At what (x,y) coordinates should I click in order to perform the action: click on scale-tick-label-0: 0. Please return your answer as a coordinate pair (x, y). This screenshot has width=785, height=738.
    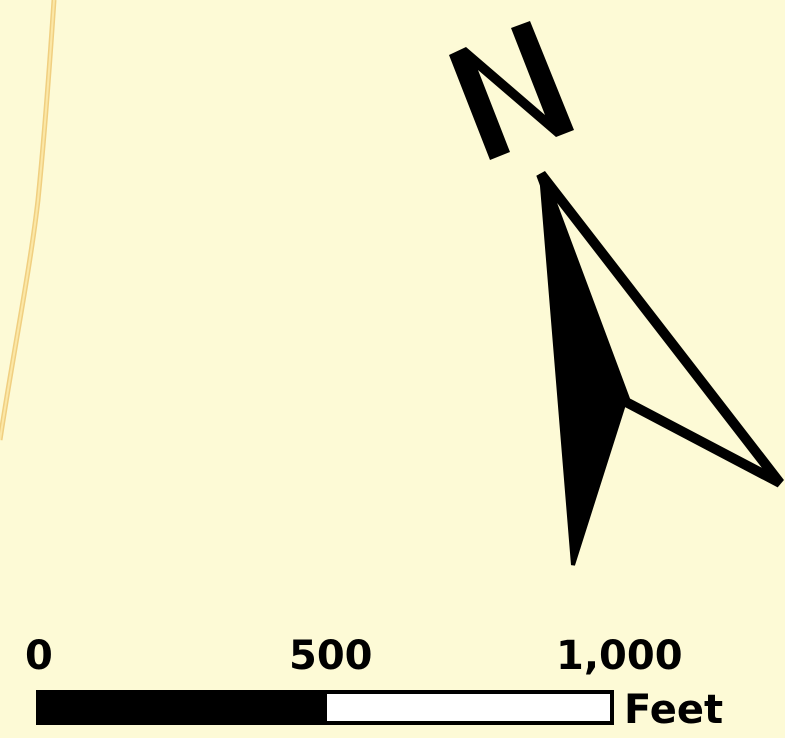
    Looking at the image, I should click on (39, 656).